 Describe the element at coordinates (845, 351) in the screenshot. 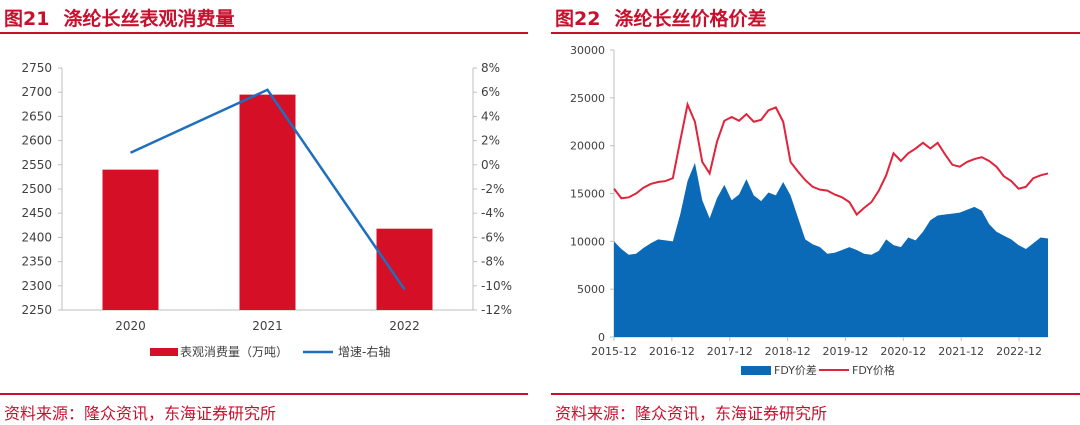

I see `x-tick-label: 2019-12` at that location.